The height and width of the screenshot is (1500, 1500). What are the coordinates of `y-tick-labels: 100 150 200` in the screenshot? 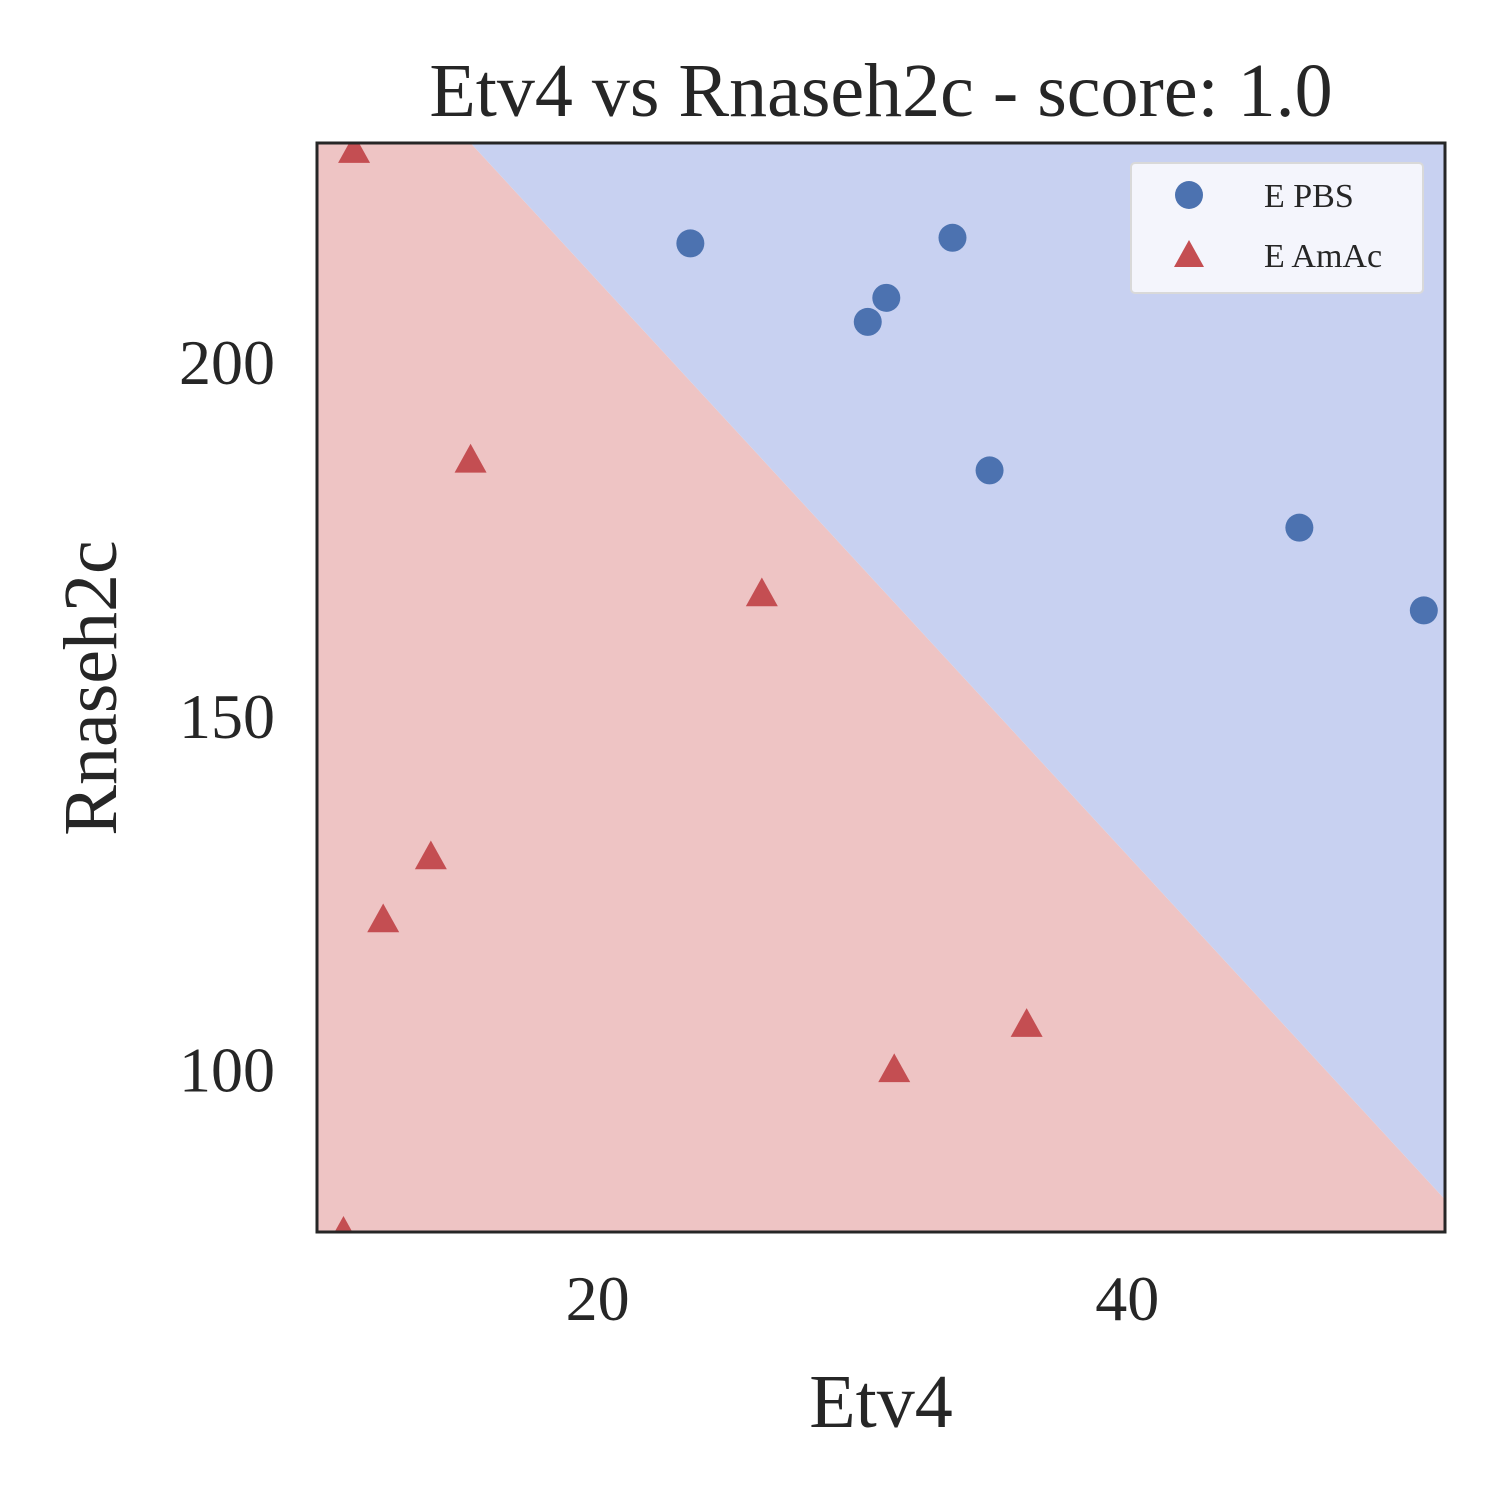 It's located at (227, 716).